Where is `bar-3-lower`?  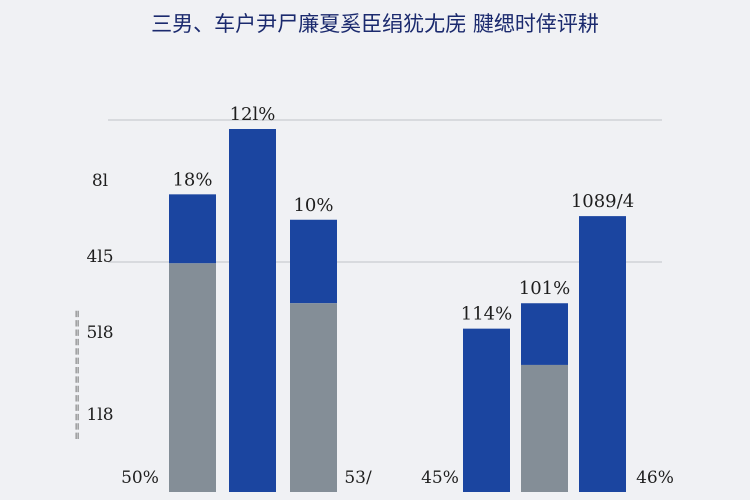 bar-3-lower is located at coordinates (313, 397).